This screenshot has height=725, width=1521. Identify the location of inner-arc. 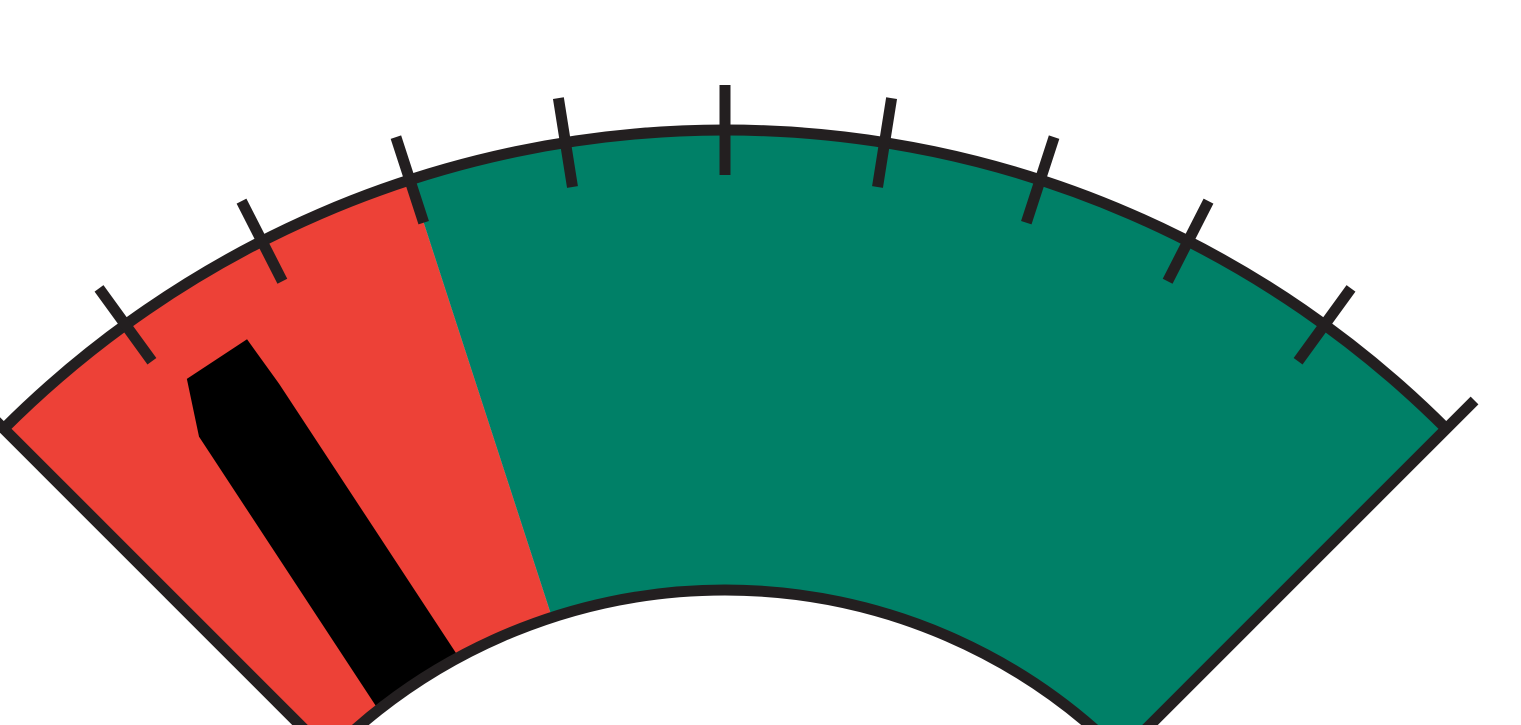
(725, 654).